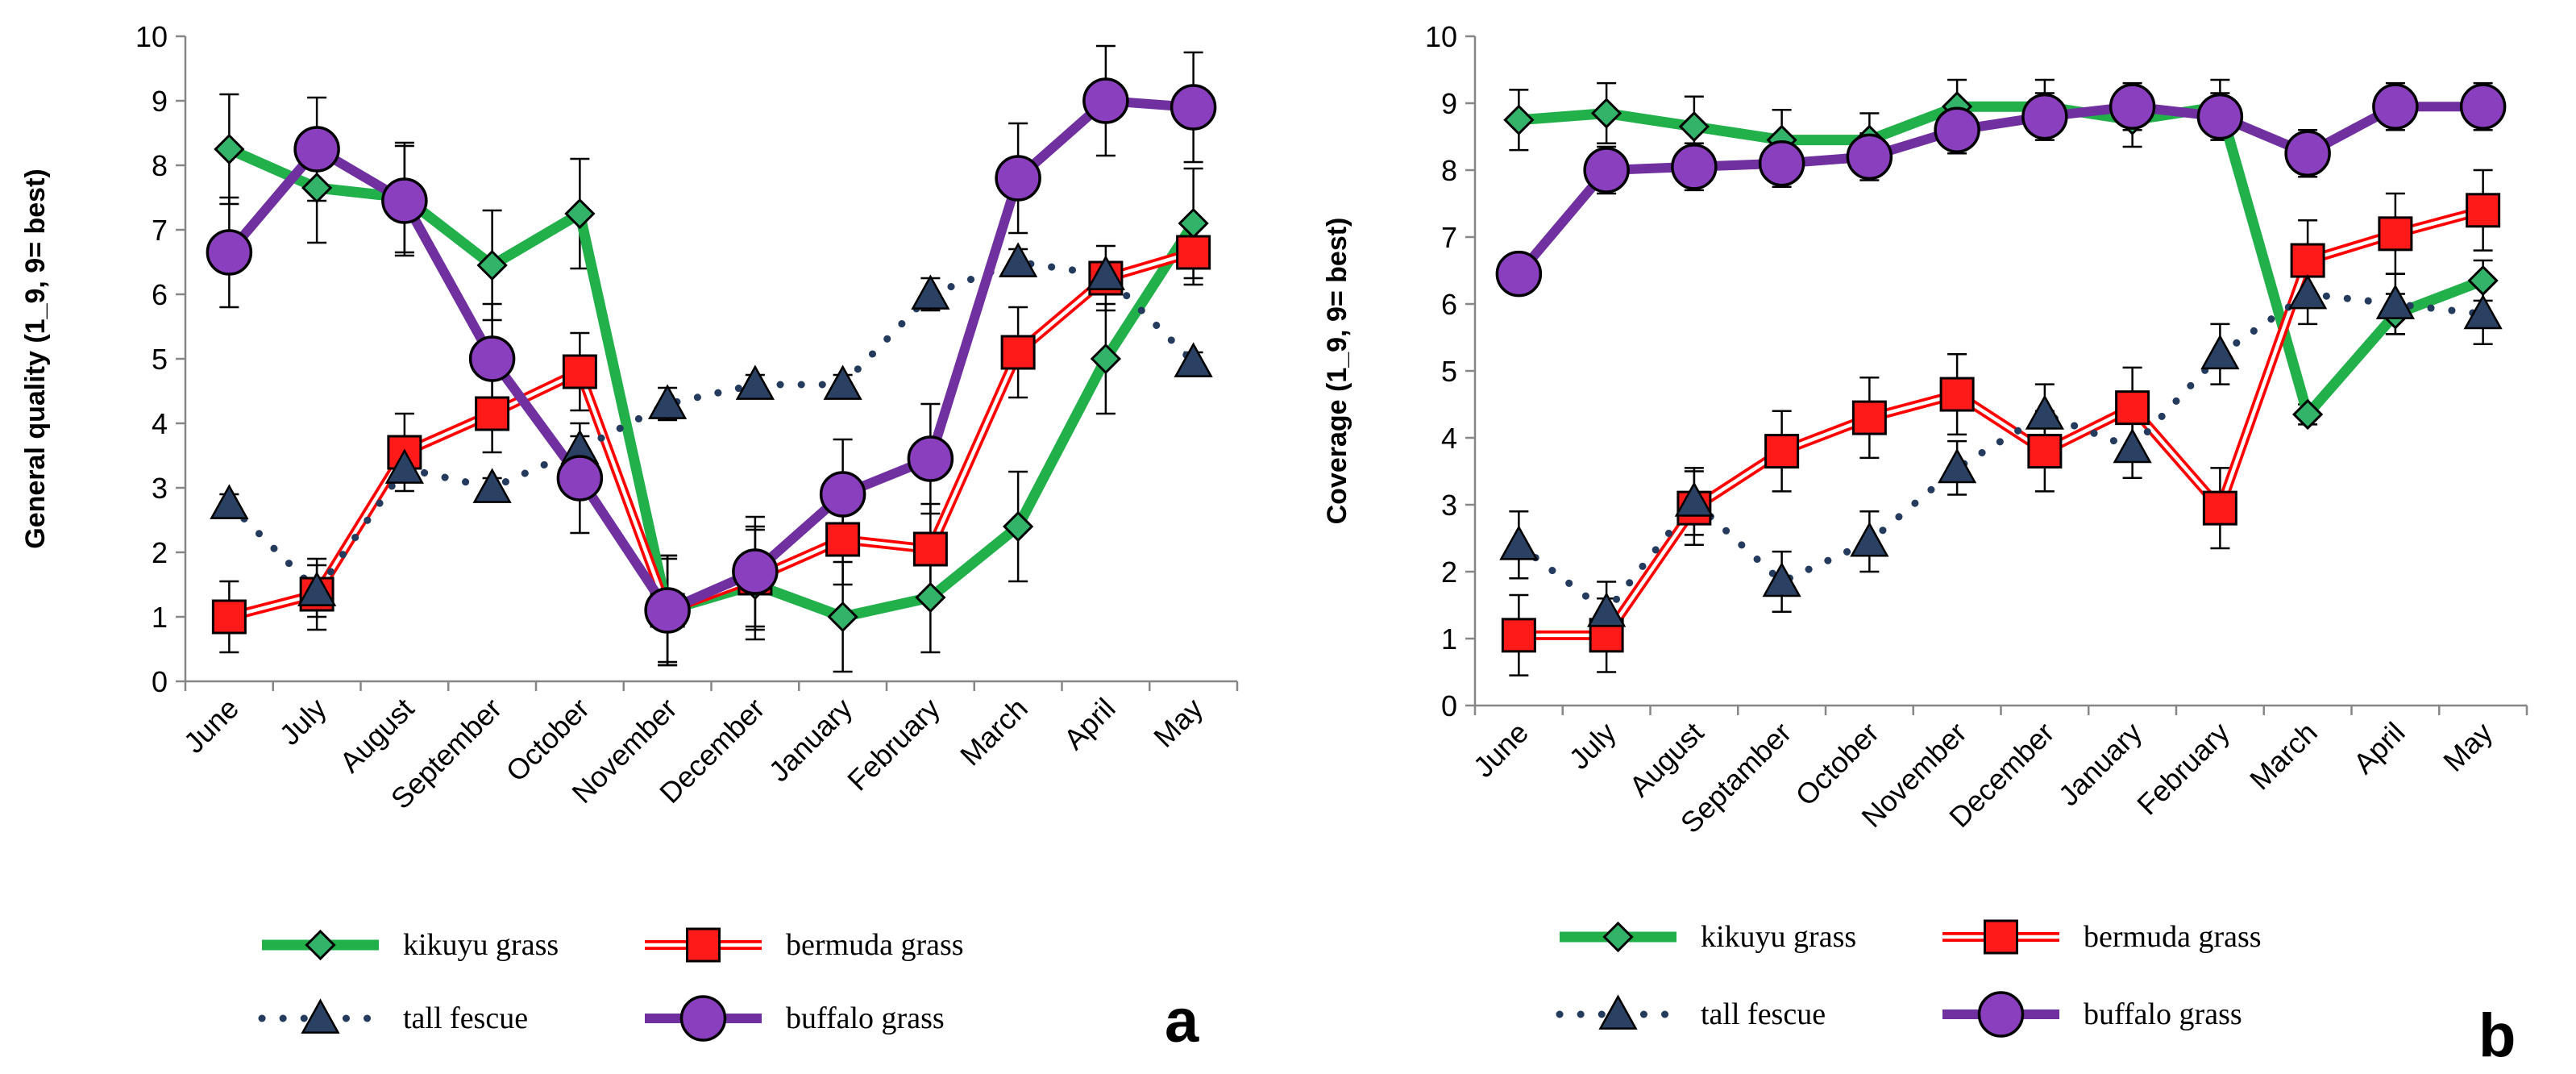  What do you see at coordinates (160, 294) in the screenshot?
I see `y-tick-label: 6` at bounding box center [160, 294].